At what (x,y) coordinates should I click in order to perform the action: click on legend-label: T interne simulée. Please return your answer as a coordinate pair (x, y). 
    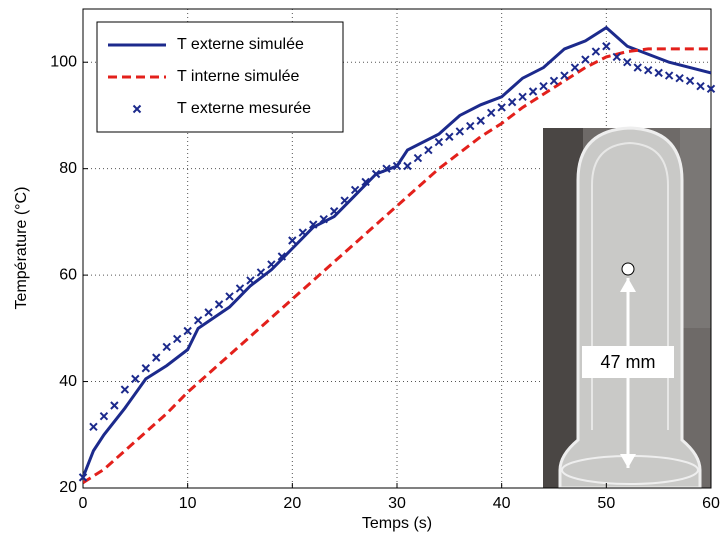
    Looking at the image, I should click on (238, 76).